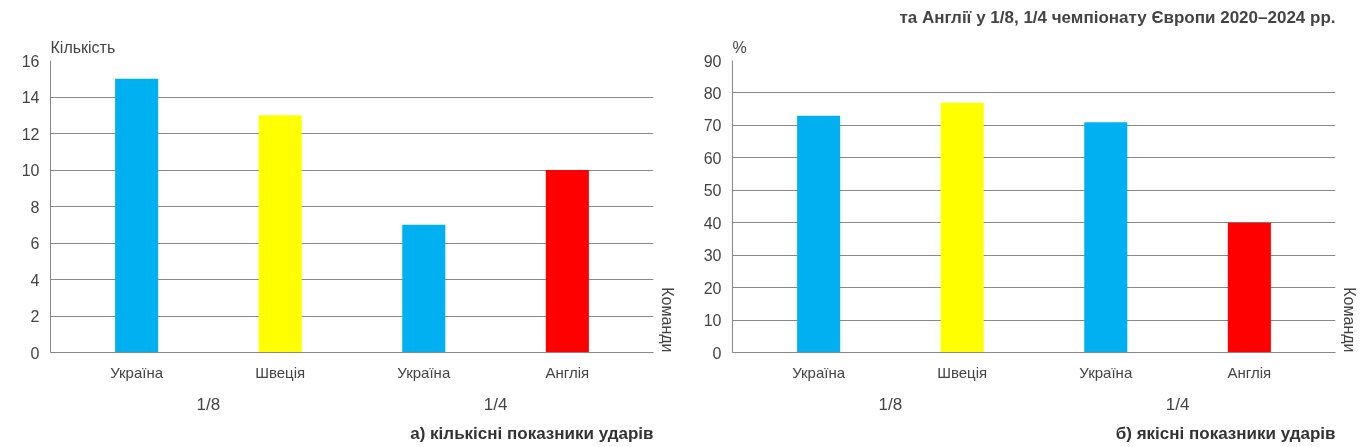  What do you see at coordinates (712, 223) in the screenshot?
I see `y-tick-label: 40` at bounding box center [712, 223].